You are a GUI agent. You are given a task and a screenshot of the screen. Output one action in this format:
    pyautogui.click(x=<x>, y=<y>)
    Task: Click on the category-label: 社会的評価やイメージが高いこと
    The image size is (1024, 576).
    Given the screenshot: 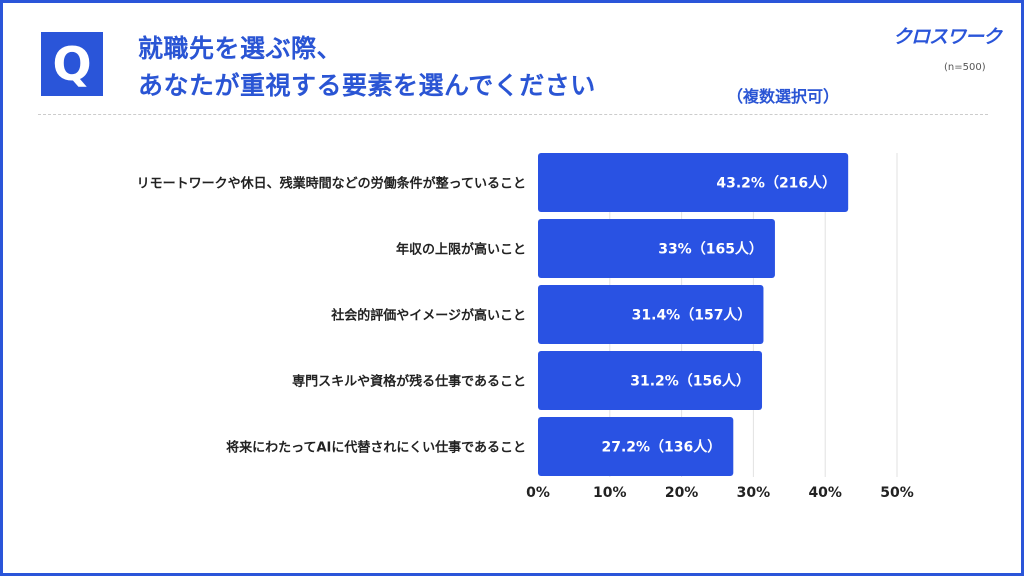 What is the action you would take?
    pyautogui.click(x=428, y=316)
    